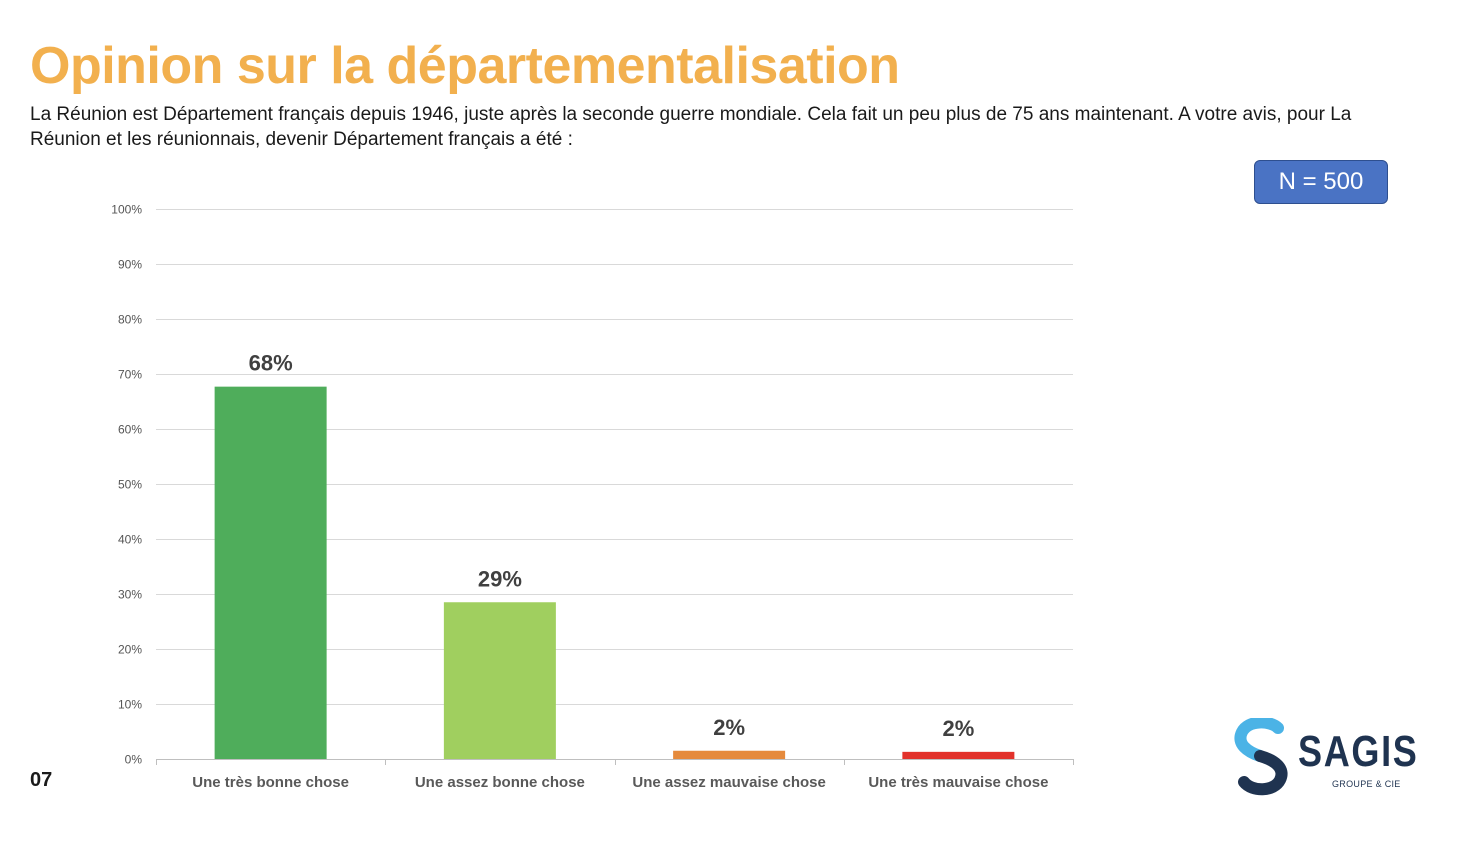 The image size is (1470, 860). Describe the element at coordinates (1261, 756) in the screenshot. I see `sagis-s-icon` at that location.